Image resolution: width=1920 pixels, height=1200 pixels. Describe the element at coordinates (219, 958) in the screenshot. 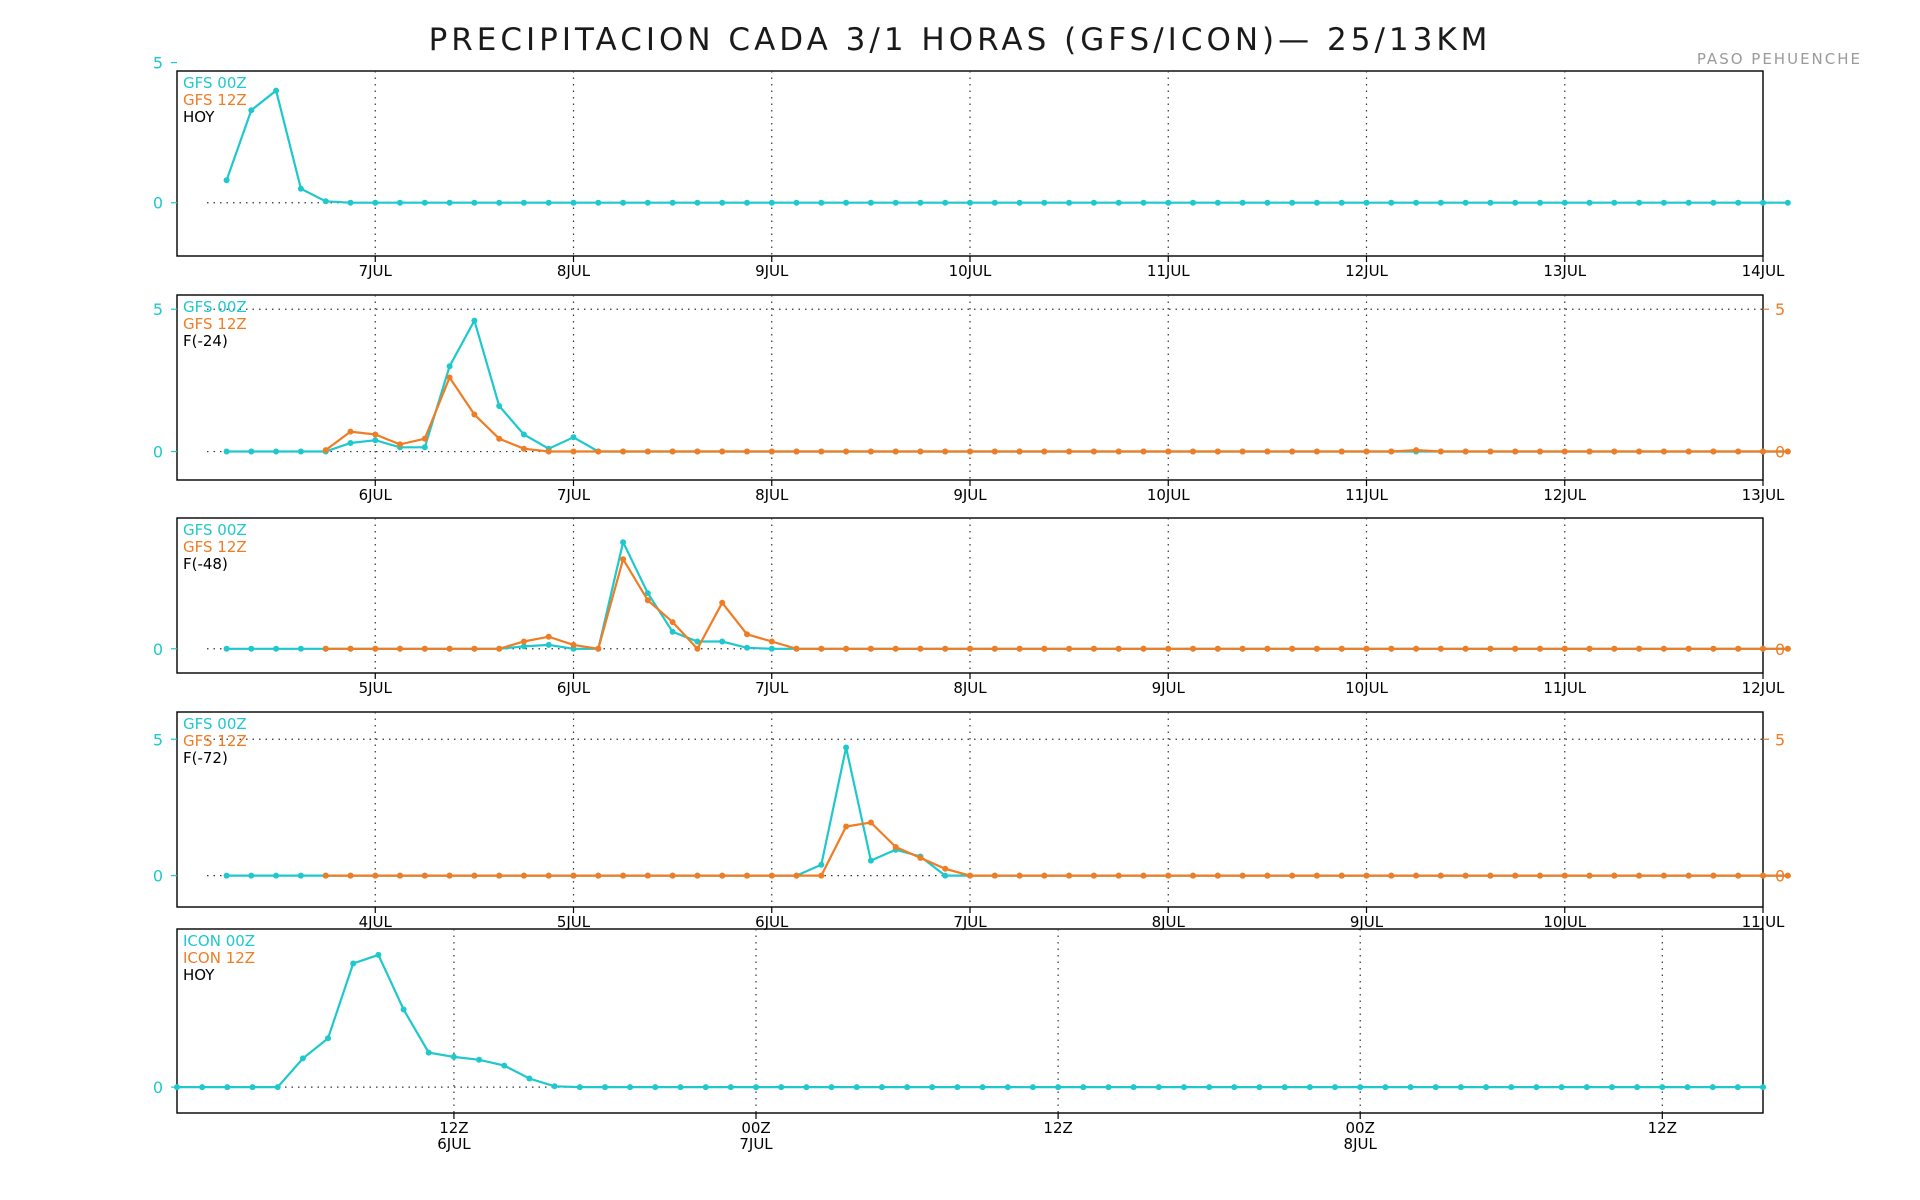

I see `legend-entry: ICON 12Z` at that location.